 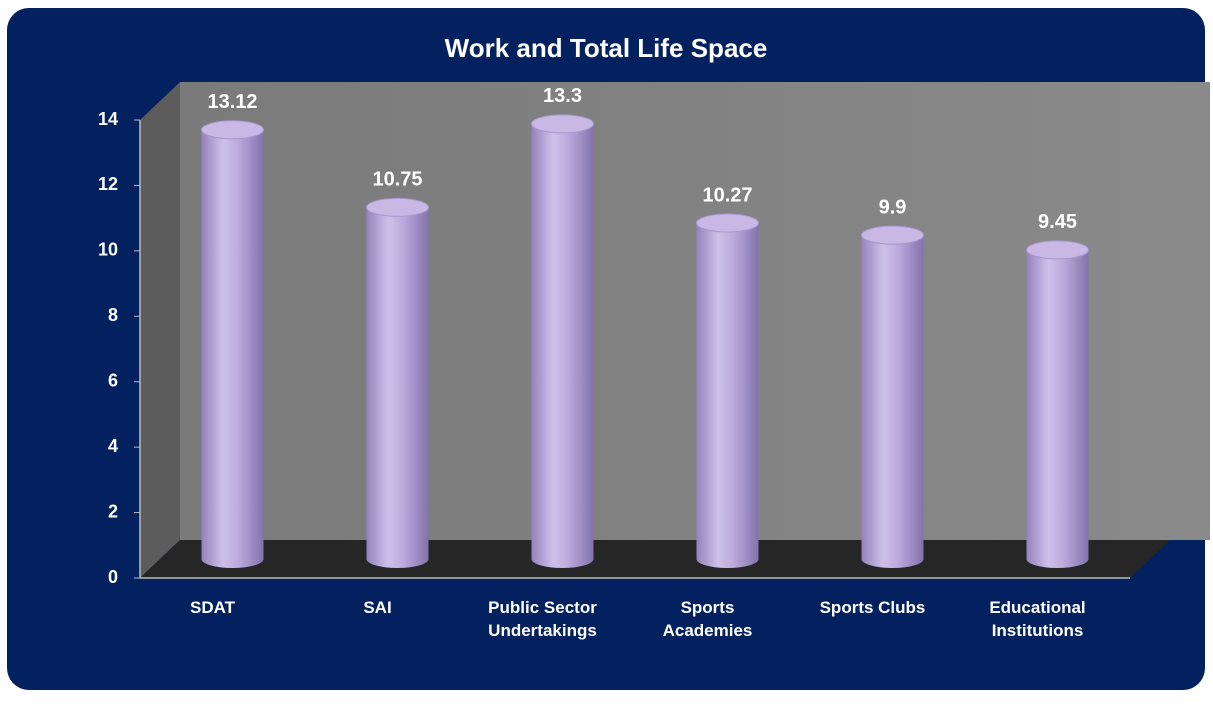 I want to click on y-tick-label: 4, so click(x=113, y=446).